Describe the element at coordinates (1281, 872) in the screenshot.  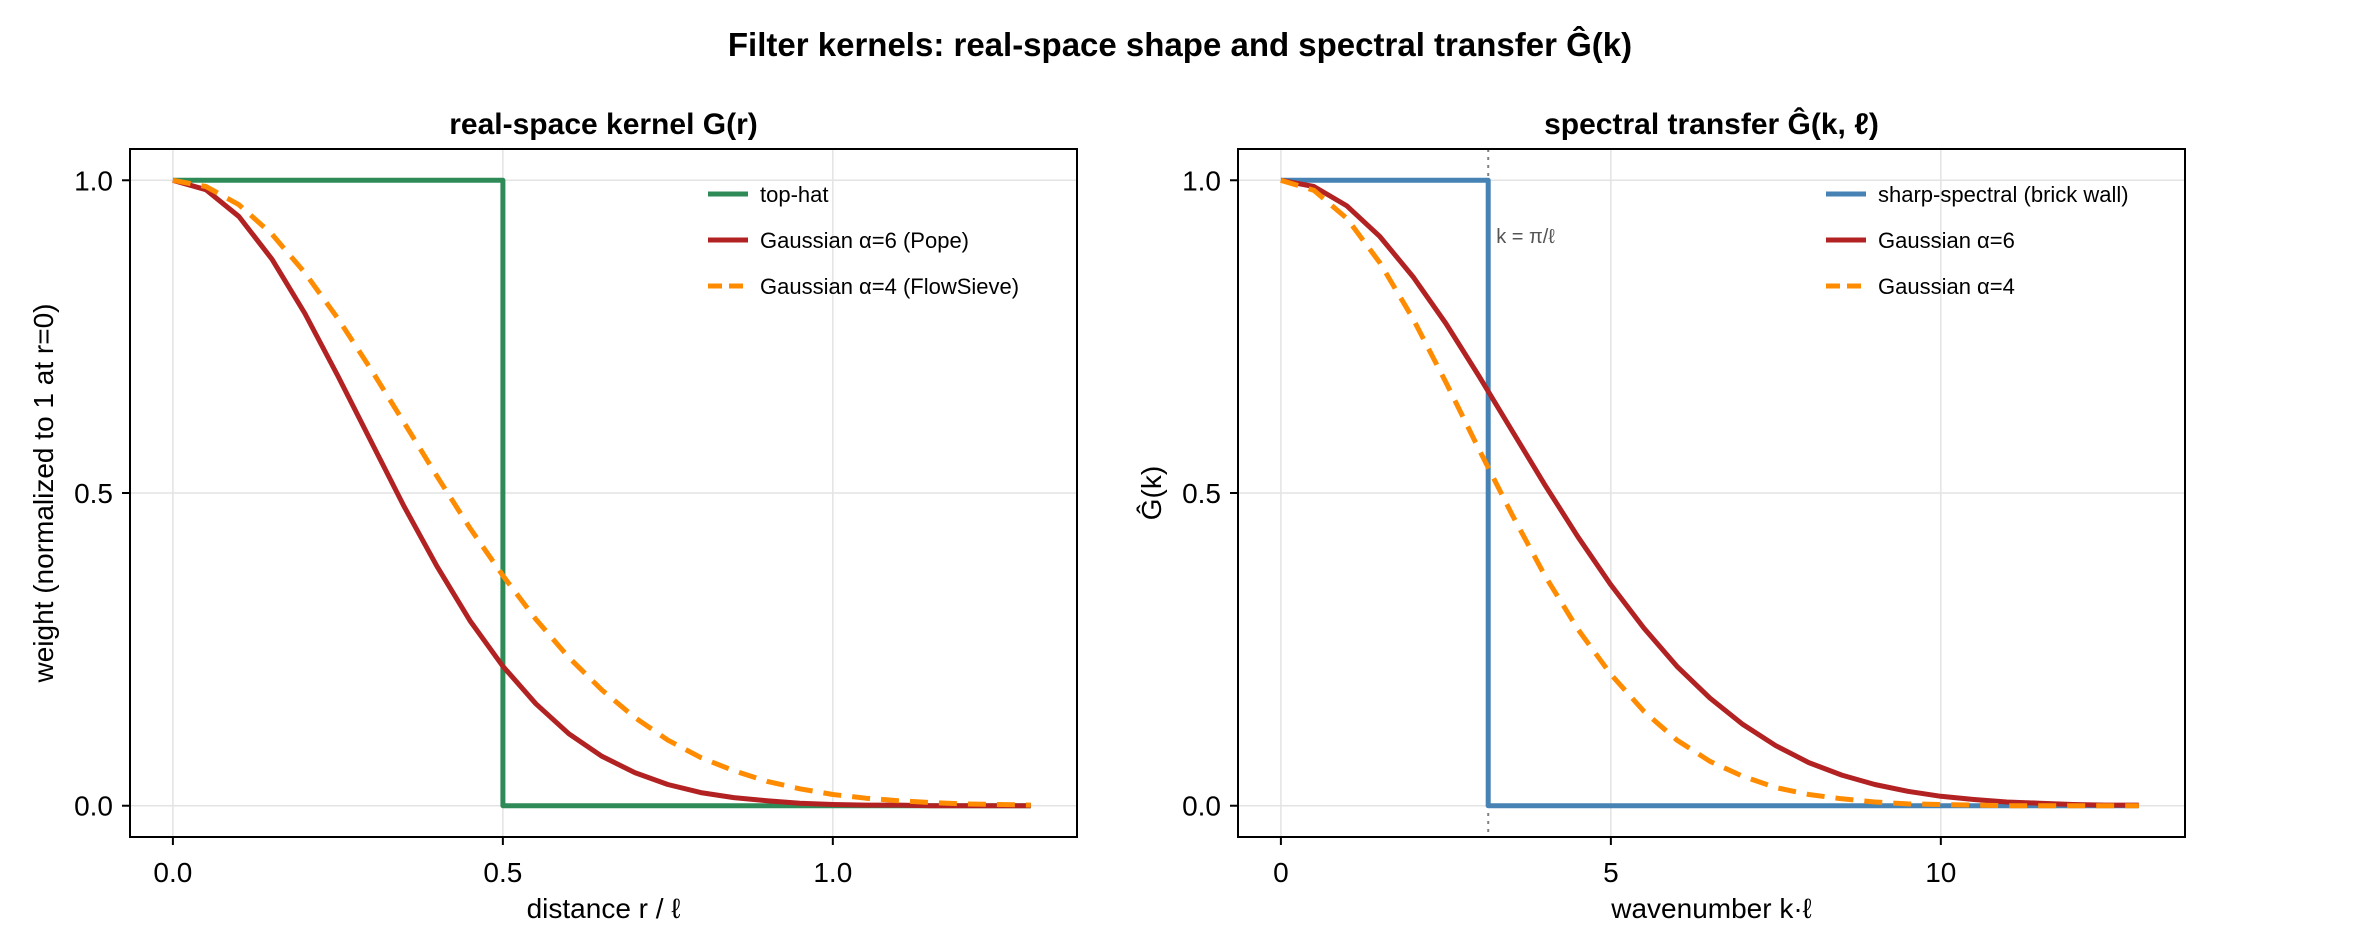
I see `x-tick-label: 0` at that location.